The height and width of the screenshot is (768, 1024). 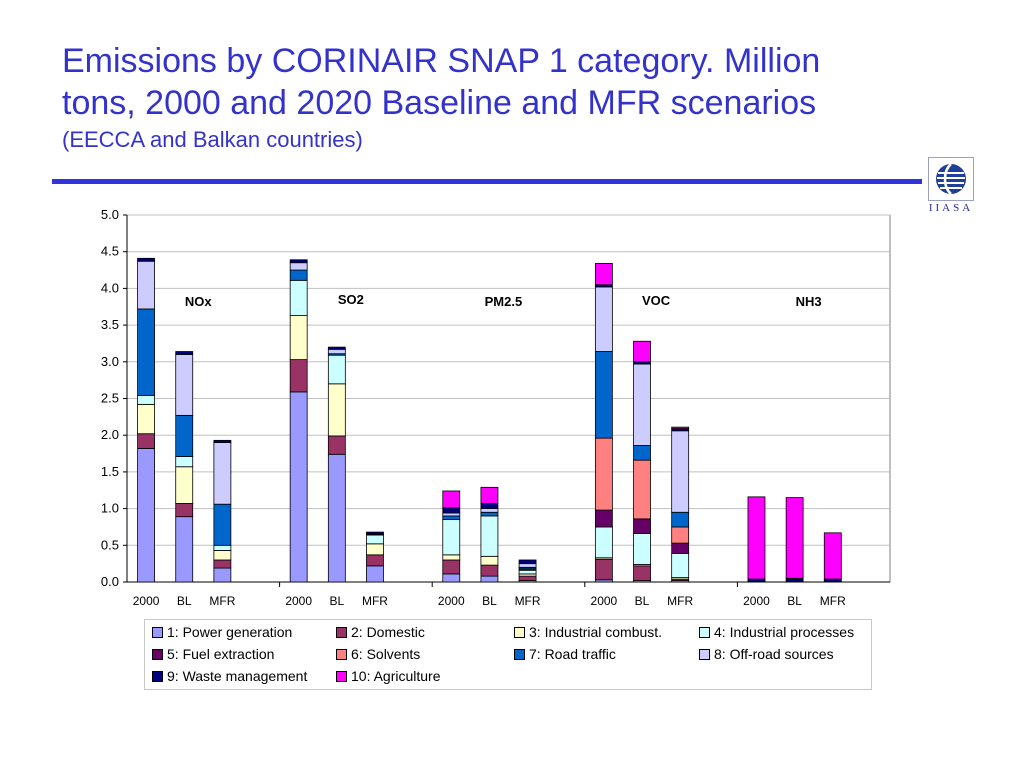 I want to click on bar-segment-voc-bl-s7, so click(x=642, y=453).